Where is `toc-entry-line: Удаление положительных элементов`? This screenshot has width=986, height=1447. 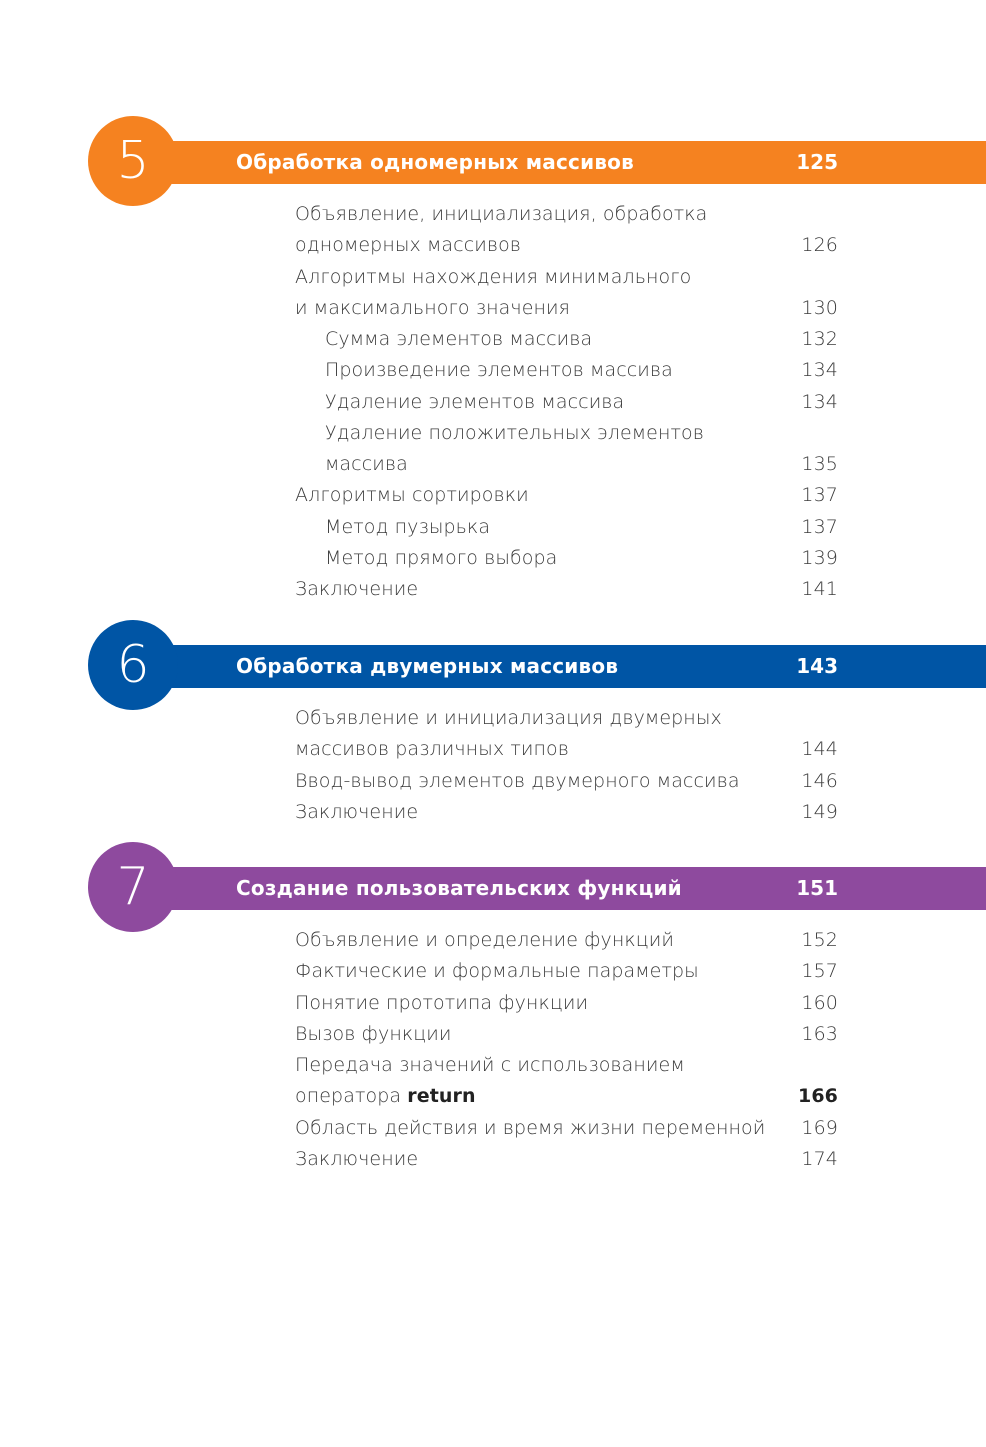 toc-entry-line: Удаление положительных элементов is located at coordinates (493, 433).